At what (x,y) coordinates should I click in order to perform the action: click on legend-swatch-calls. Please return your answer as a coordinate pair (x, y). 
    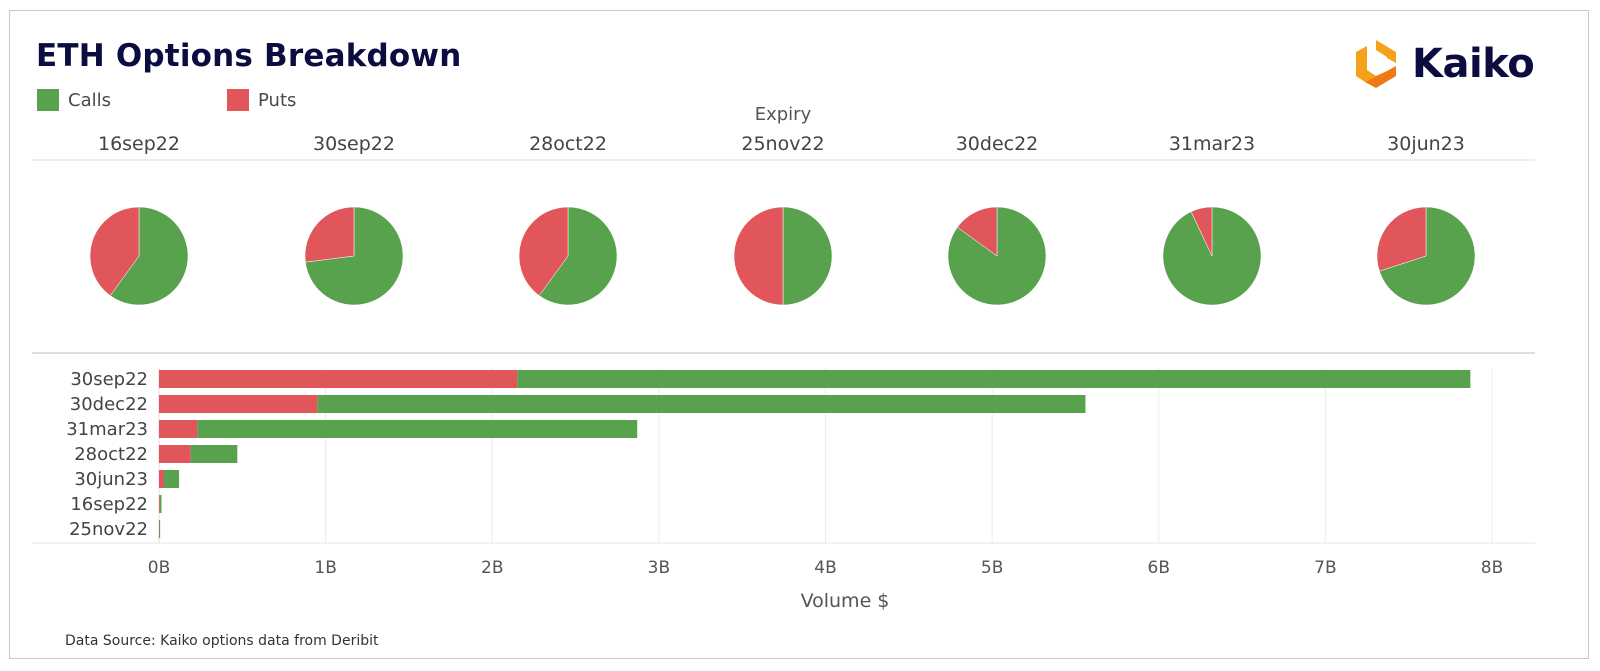
    Looking at the image, I should click on (48, 100).